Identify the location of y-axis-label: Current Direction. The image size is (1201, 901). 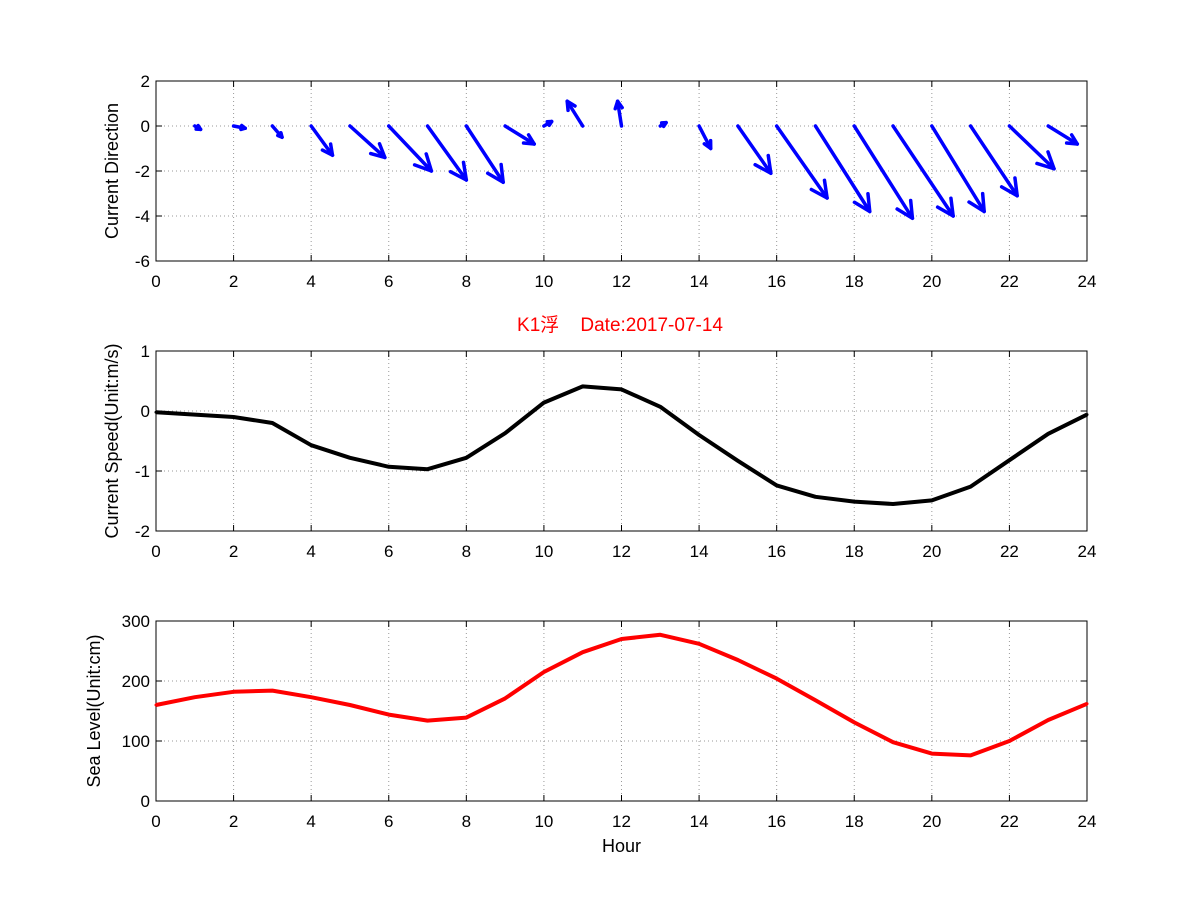
(112, 171).